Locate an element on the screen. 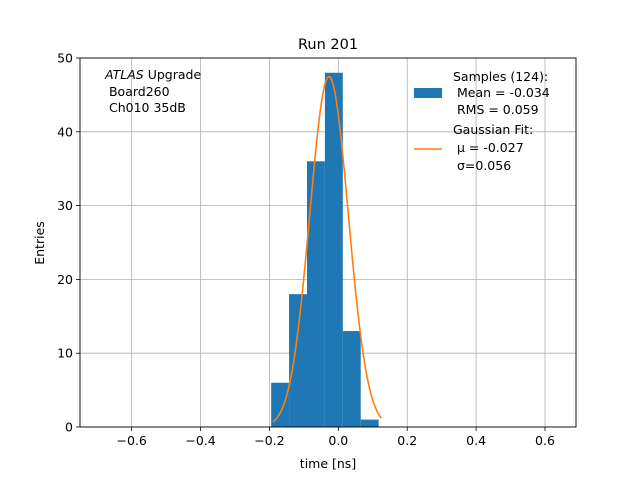 The image size is (640, 480). x-tick-label: −0.4 is located at coordinates (200, 440).